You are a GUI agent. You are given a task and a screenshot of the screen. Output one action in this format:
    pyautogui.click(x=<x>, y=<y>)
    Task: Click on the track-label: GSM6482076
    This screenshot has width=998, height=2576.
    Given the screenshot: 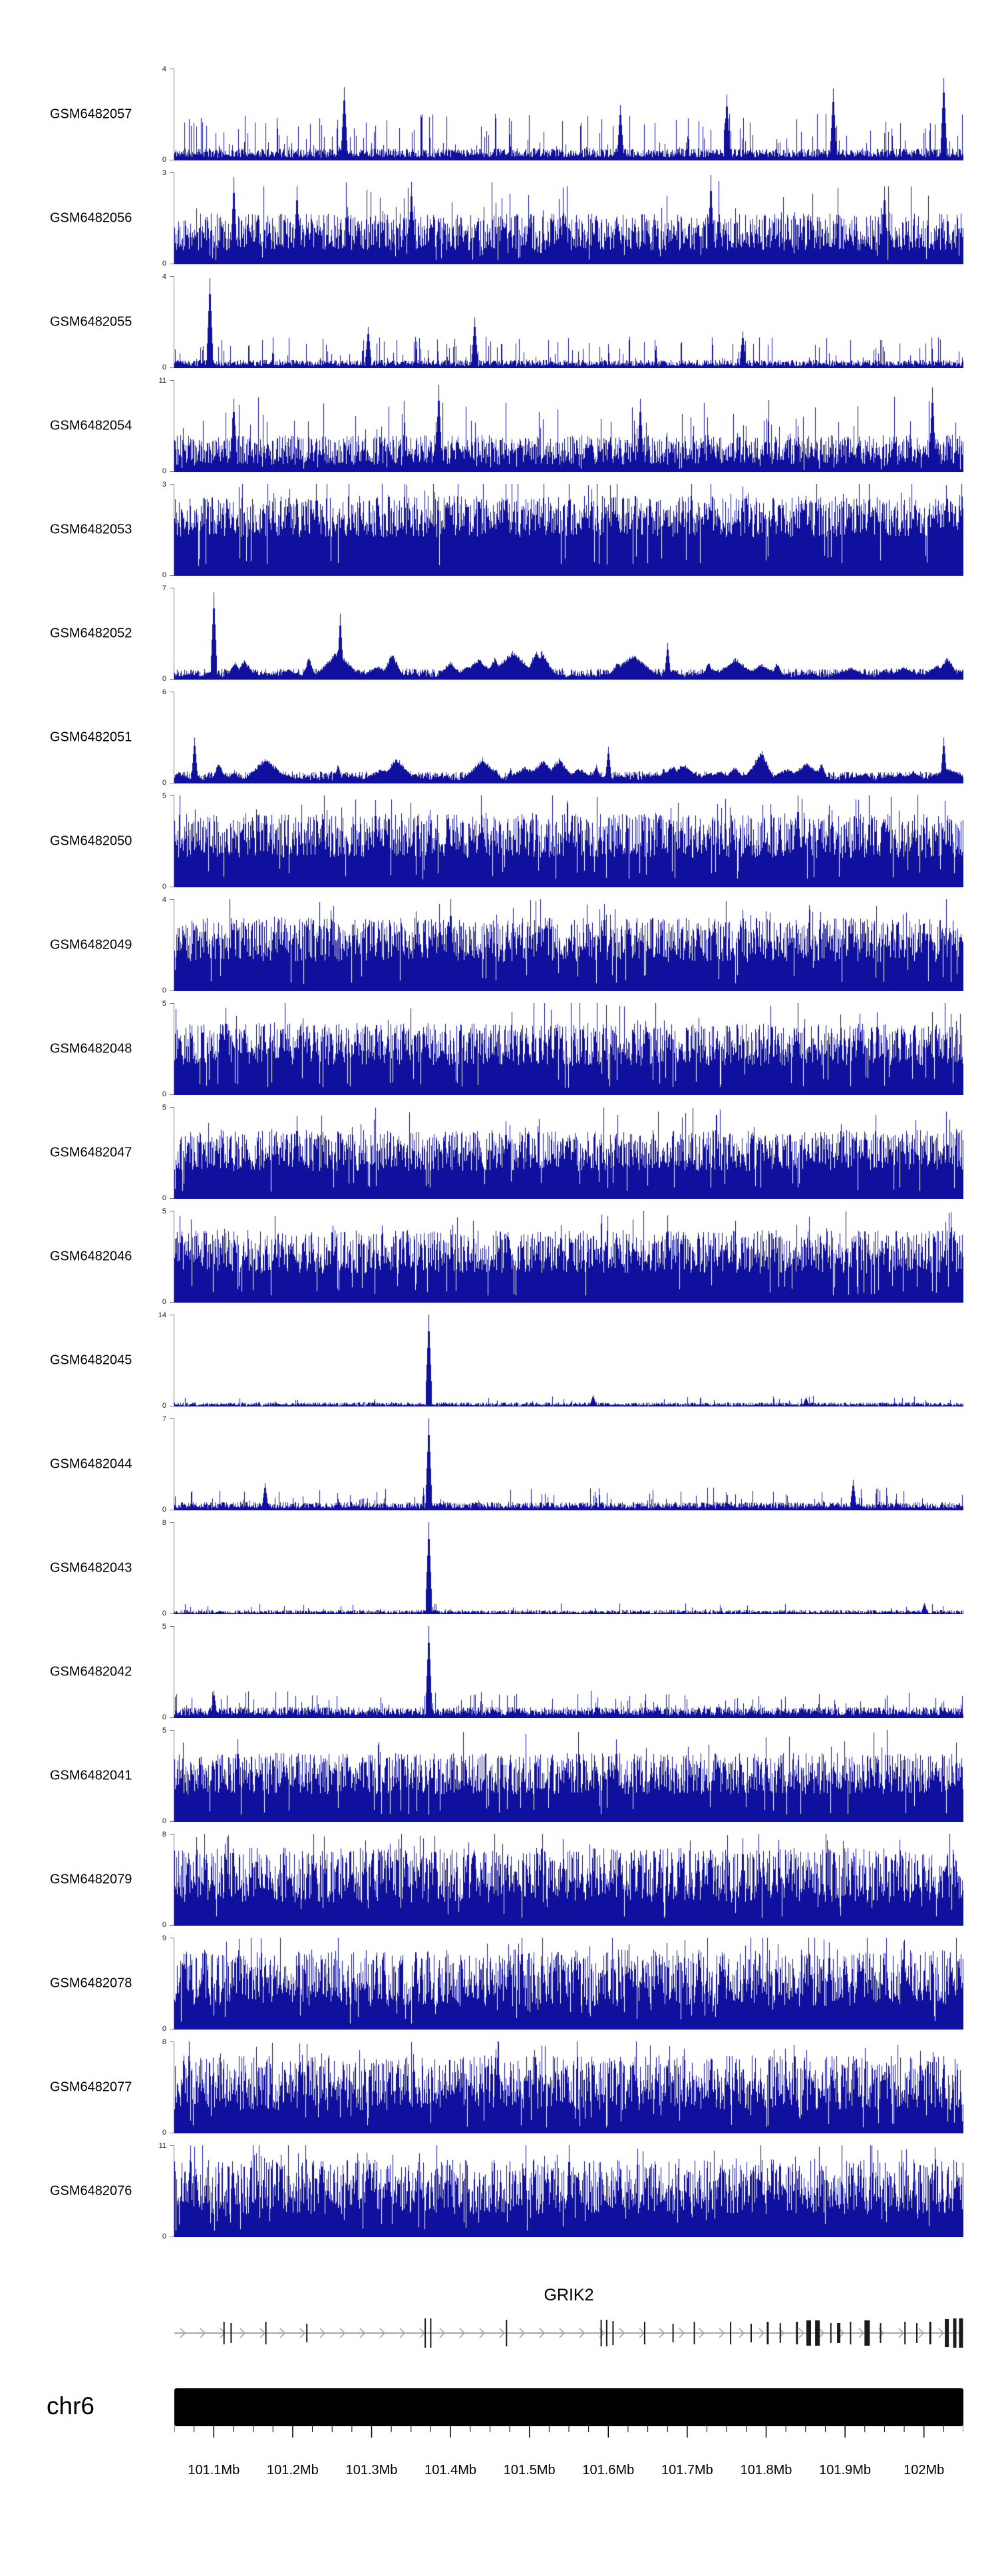 What is the action you would take?
    pyautogui.click(x=91, y=2191)
    